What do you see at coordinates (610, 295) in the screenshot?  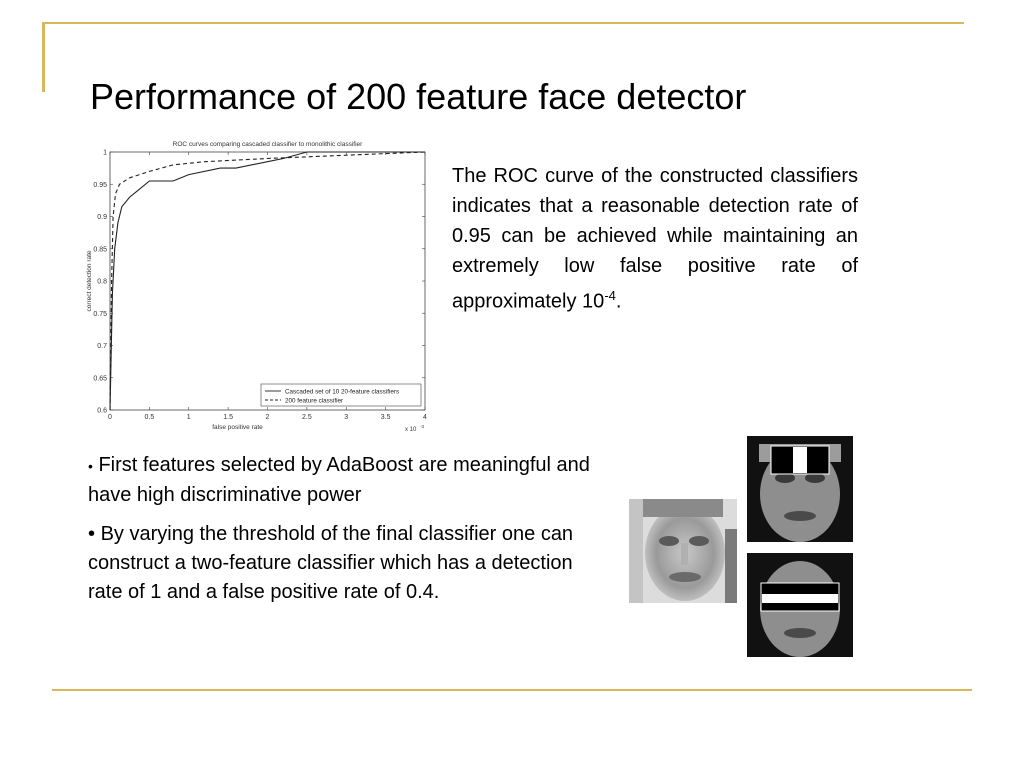 I see `roc-description-exponent: -4` at bounding box center [610, 295].